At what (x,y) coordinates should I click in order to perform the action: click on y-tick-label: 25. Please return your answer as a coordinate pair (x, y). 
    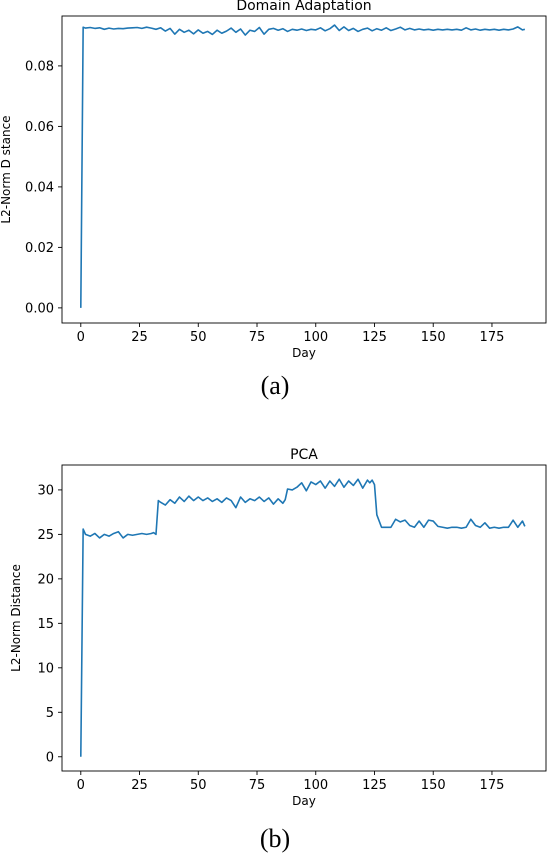
    Looking at the image, I should click on (45, 535).